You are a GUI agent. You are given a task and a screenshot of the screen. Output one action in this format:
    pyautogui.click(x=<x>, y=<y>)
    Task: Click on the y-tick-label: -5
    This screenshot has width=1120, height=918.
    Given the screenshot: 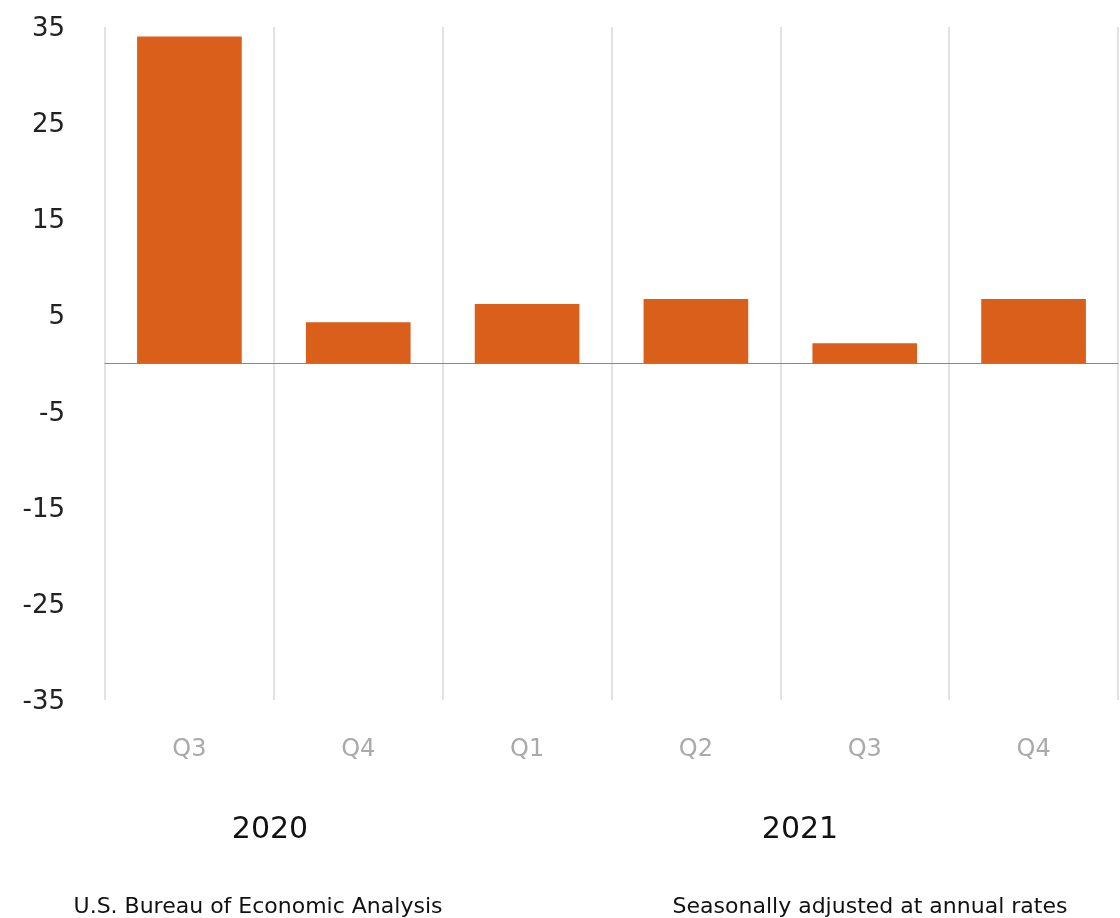 What is the action you would take?
    pyautogui.click(x=52, y=411)
    